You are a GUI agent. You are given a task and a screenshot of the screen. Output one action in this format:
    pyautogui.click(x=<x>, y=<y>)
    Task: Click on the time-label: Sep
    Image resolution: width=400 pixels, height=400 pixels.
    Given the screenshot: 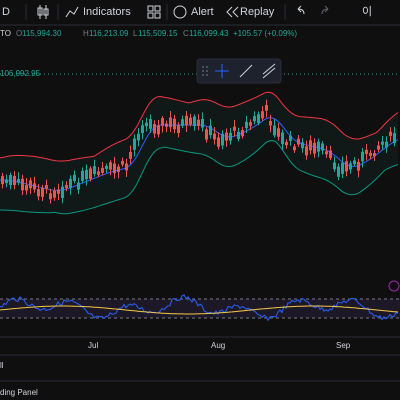 What is the action you would take?
    pyautogui.click(x=343, y=345)
    